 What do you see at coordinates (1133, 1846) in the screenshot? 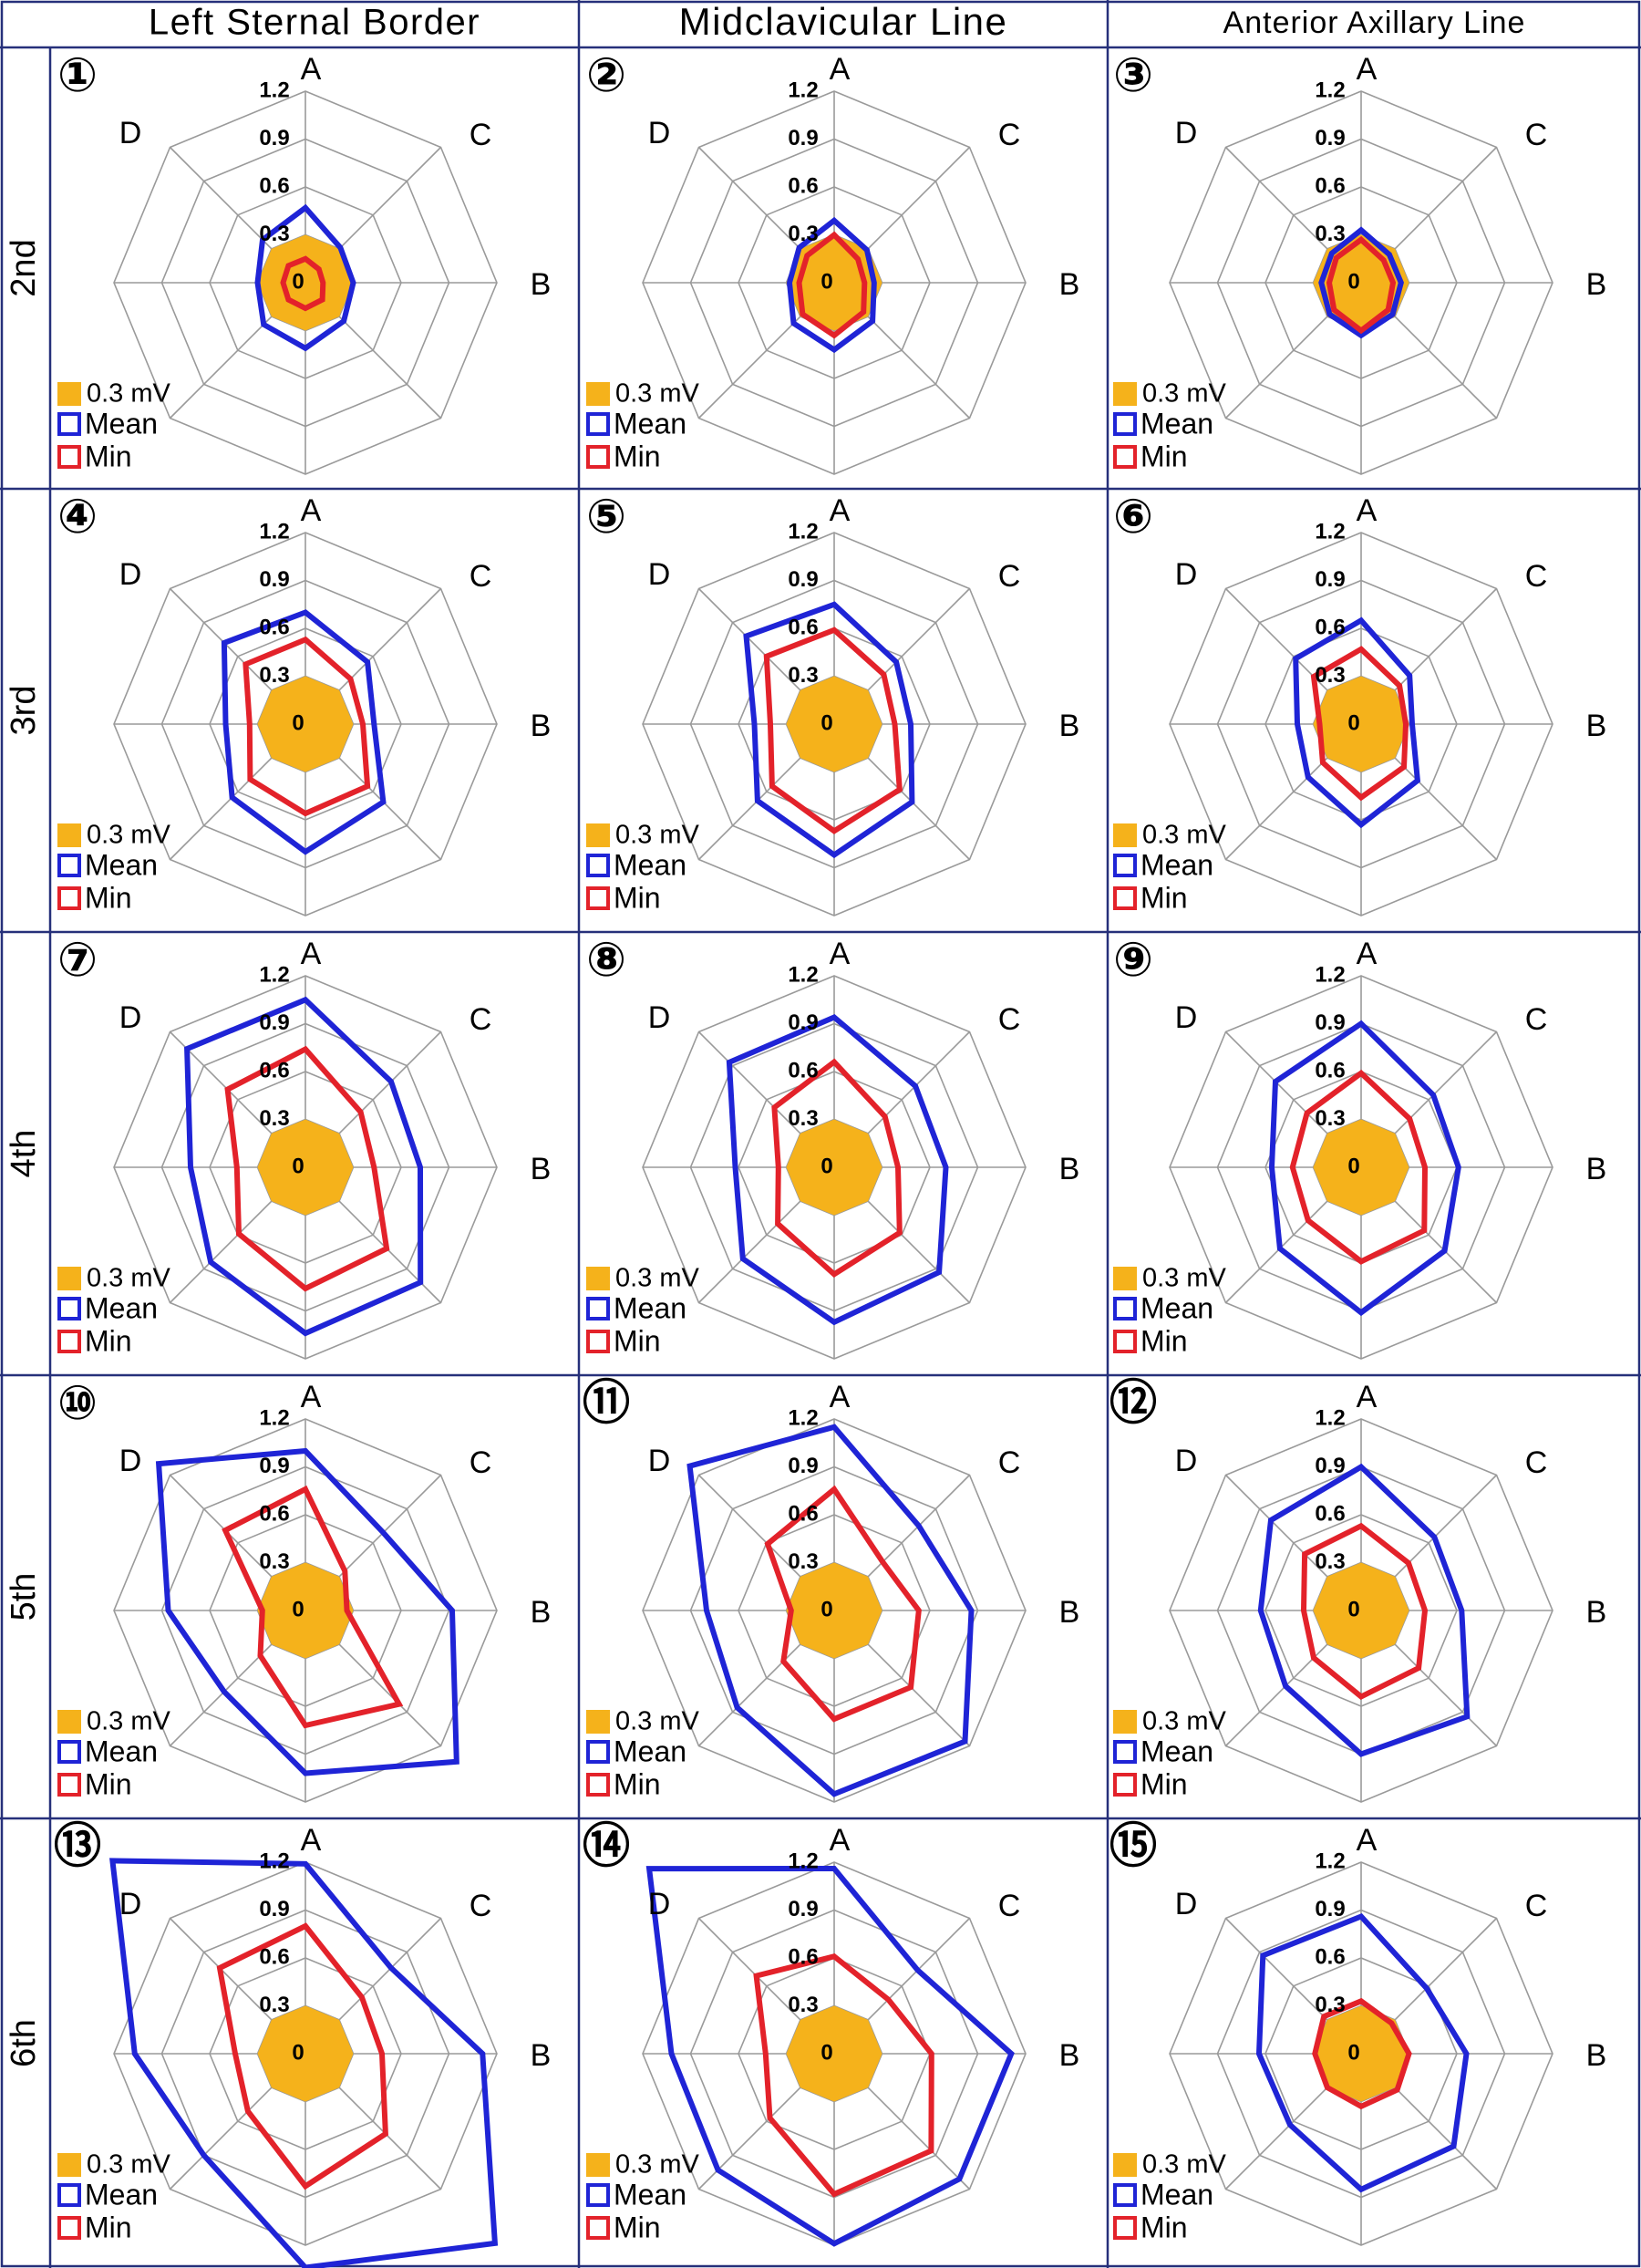
I see `panel-number: ⑮` at bounding box center [1133, 1846].